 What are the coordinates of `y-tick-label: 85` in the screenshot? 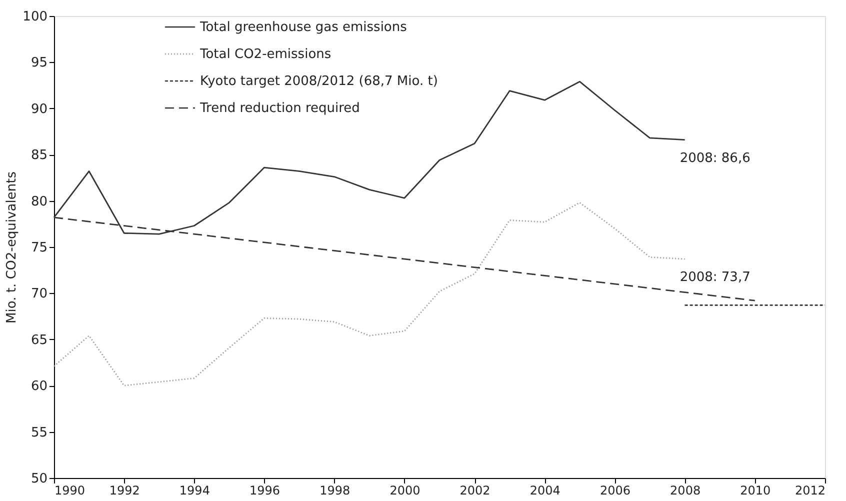 It's located at (39, 156).